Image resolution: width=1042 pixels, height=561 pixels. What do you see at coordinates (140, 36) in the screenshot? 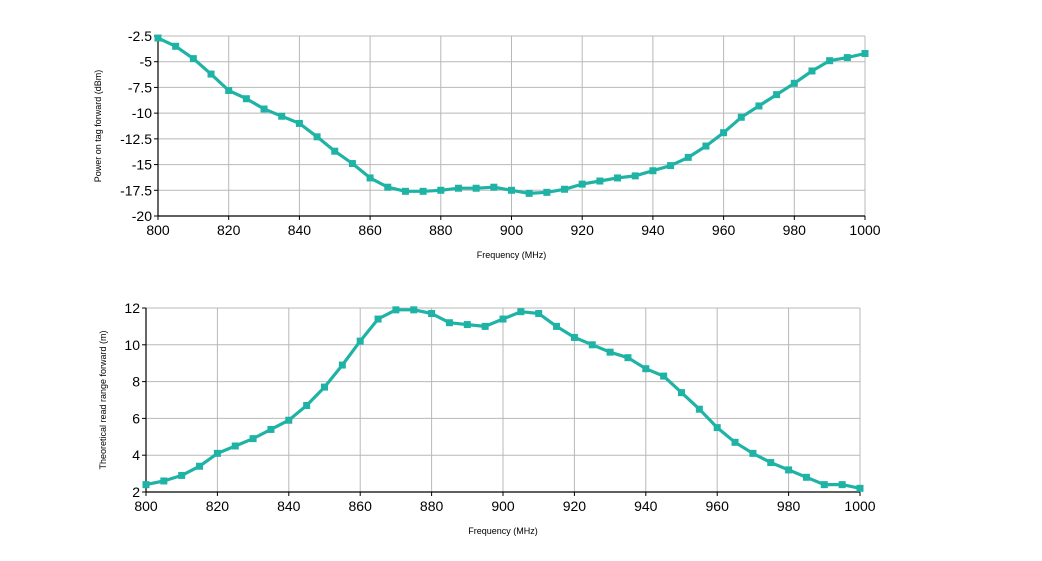
I see `y-tick-label: -2.5` at bounding box center [140, 36].